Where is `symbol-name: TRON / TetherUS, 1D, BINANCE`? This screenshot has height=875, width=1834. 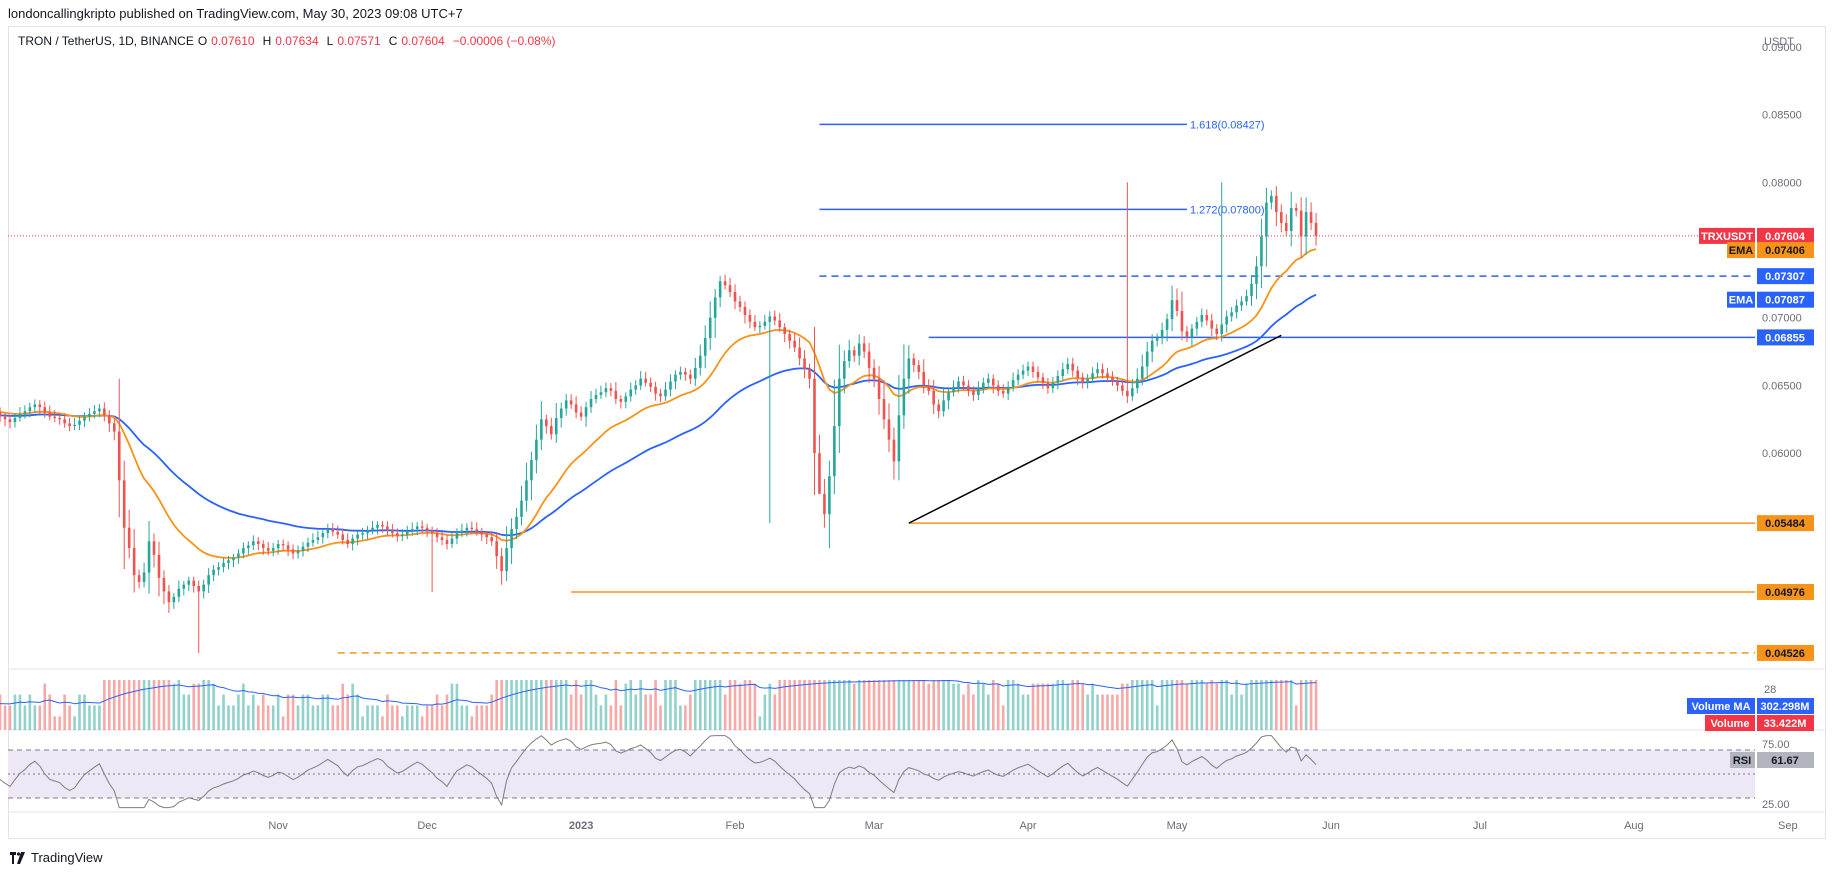
symbol-name: TRON / TetherUS, 1D, BINANCE is located at coordinates (106, 41).